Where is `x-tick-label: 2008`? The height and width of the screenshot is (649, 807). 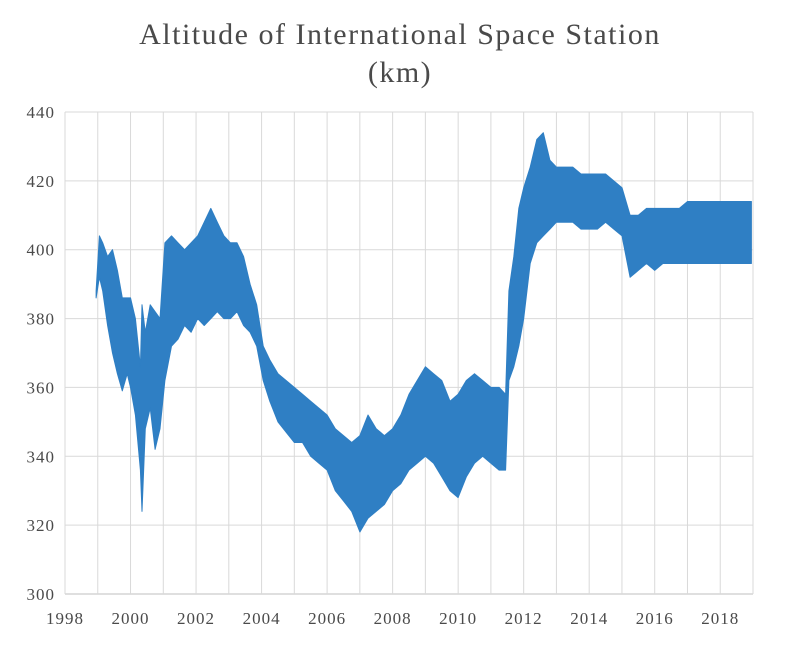
x-tick-label: 2008 is located at coordinates (393, 618).